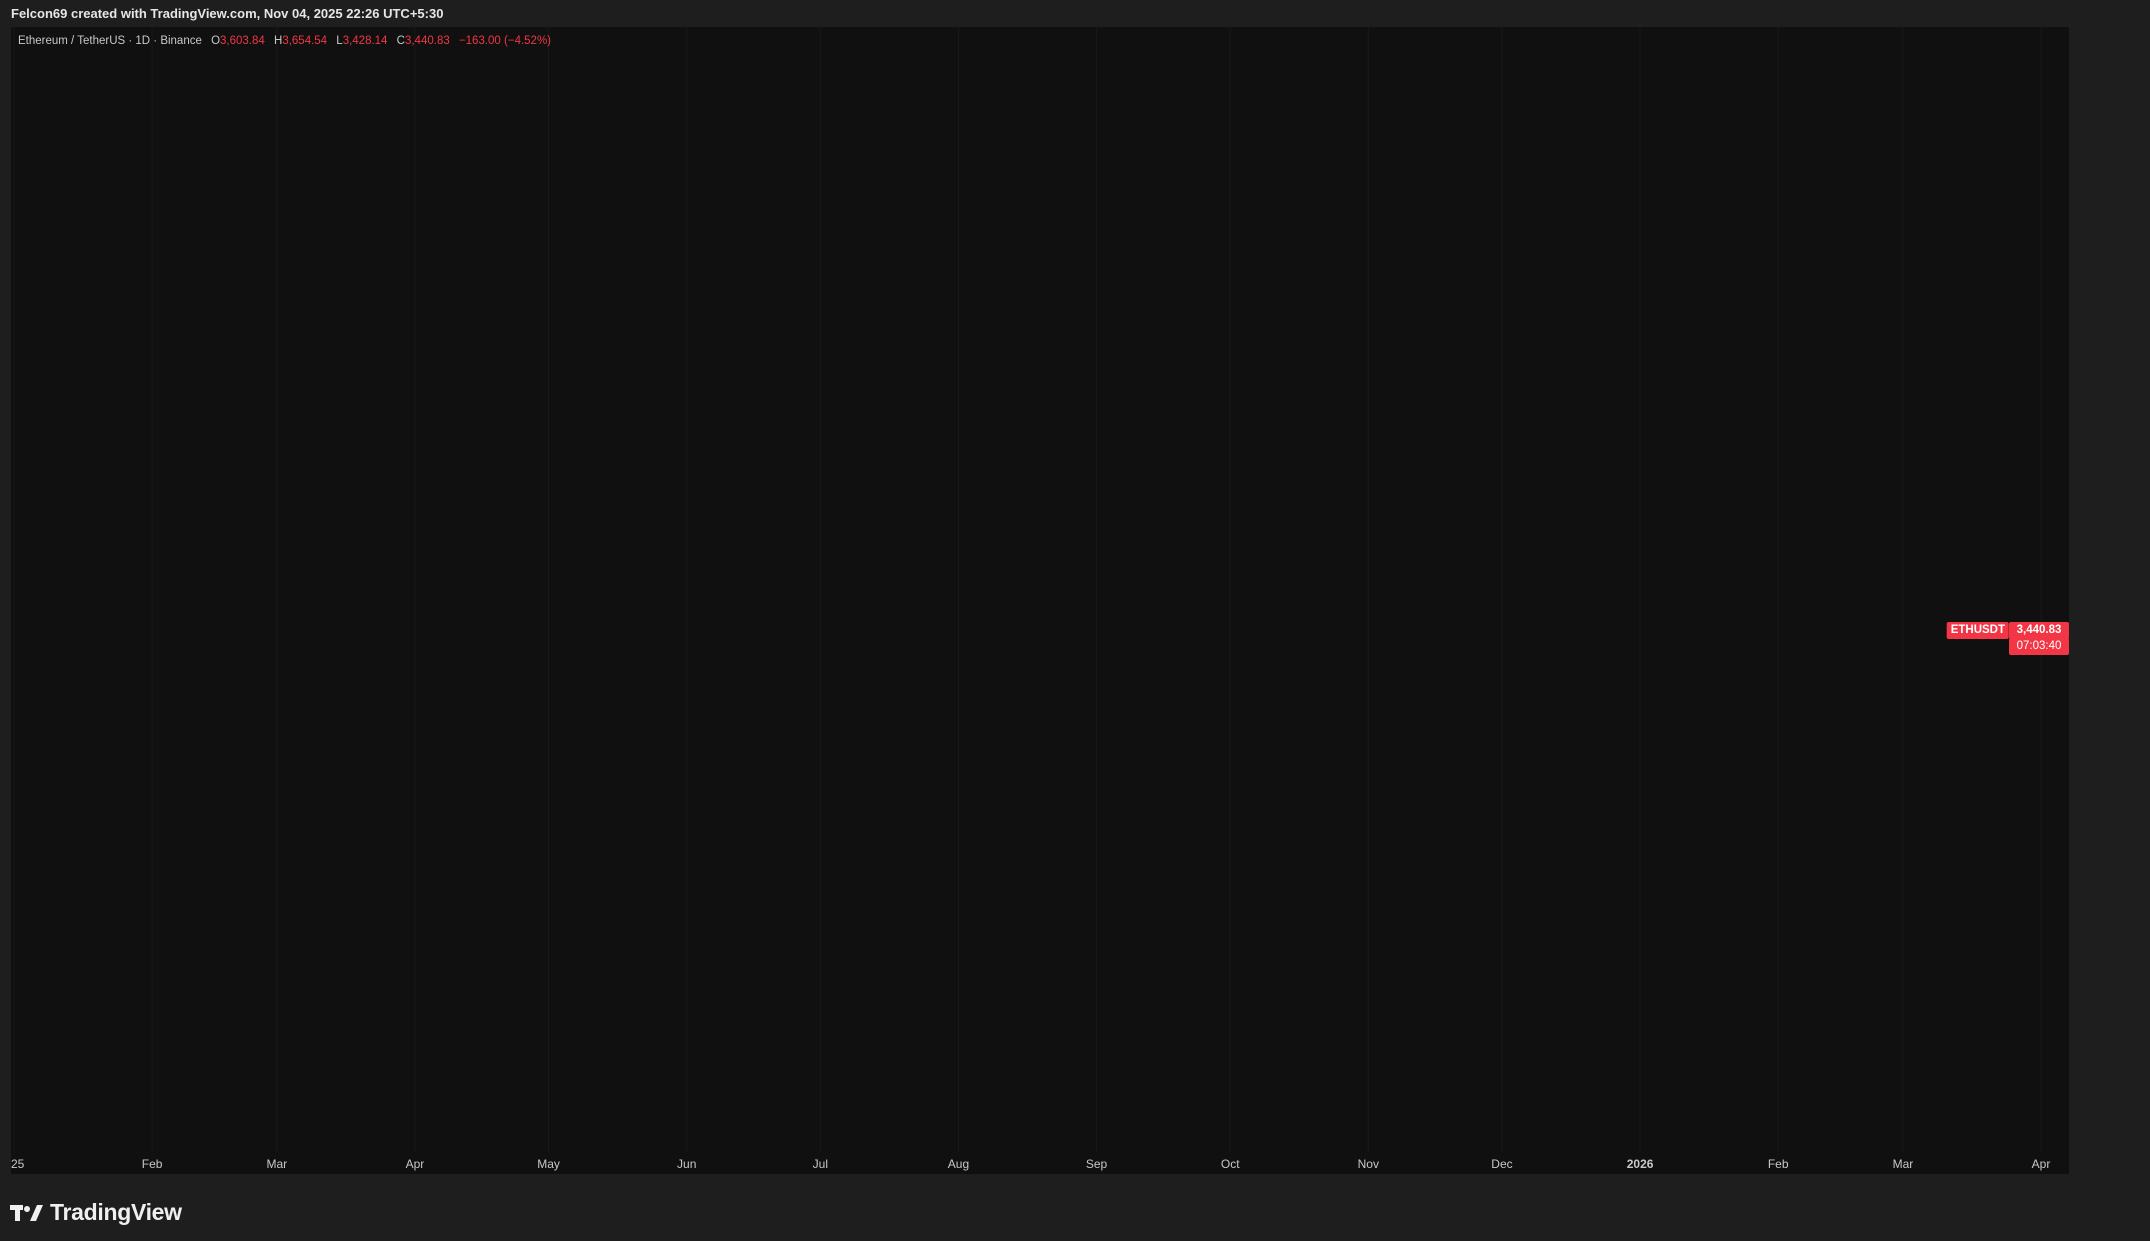 The image size is (2150, 1241). What do you see at coordinates (427, 41) in the screenshot?
I see `legend-close-value: 3,440.83` at bounding box center [427, 41].